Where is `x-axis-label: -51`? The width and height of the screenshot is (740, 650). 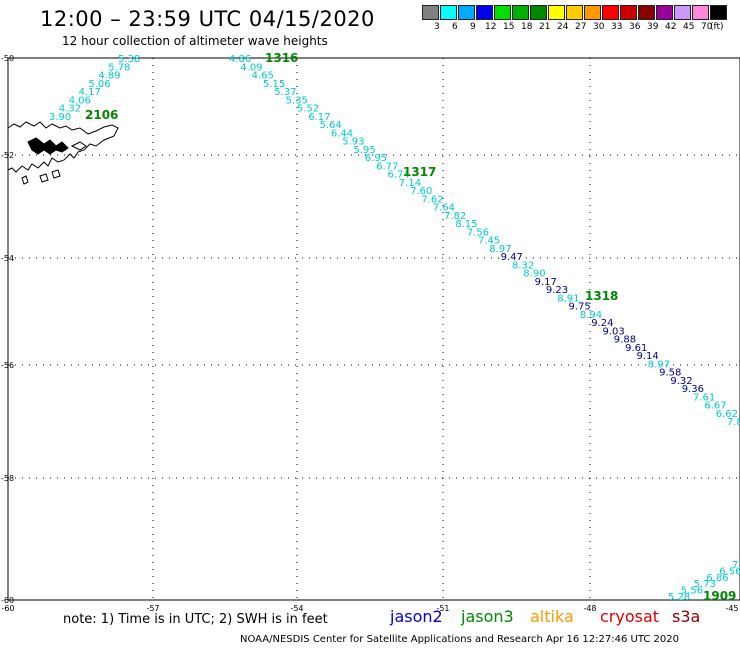
x-axis-label: -51 is located at coordinates (442, 608).